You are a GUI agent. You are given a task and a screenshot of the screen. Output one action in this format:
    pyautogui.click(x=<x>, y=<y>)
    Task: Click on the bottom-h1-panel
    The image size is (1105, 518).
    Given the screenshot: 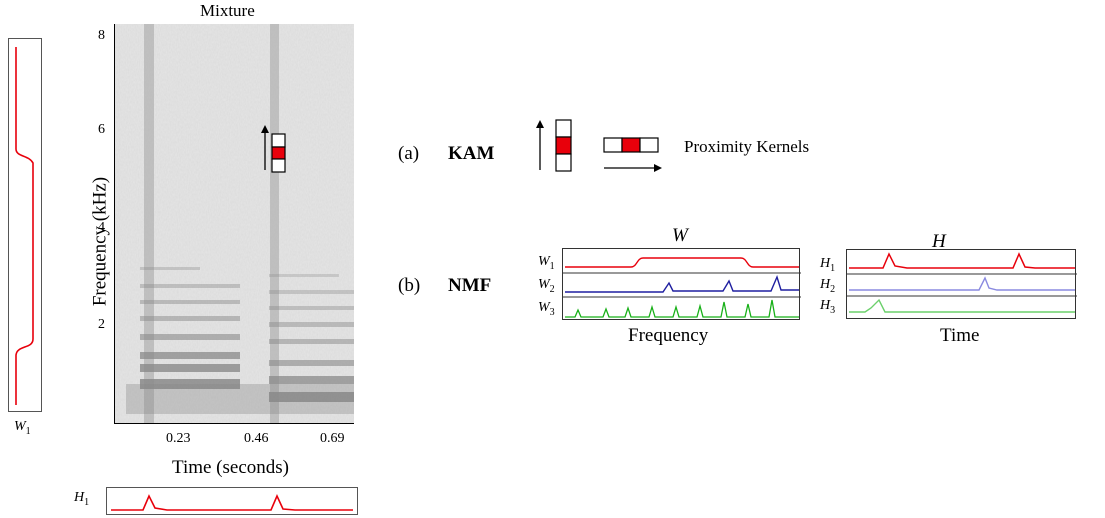 What is the action you would take?
    pyautogui.click(x=232, y=501)
    